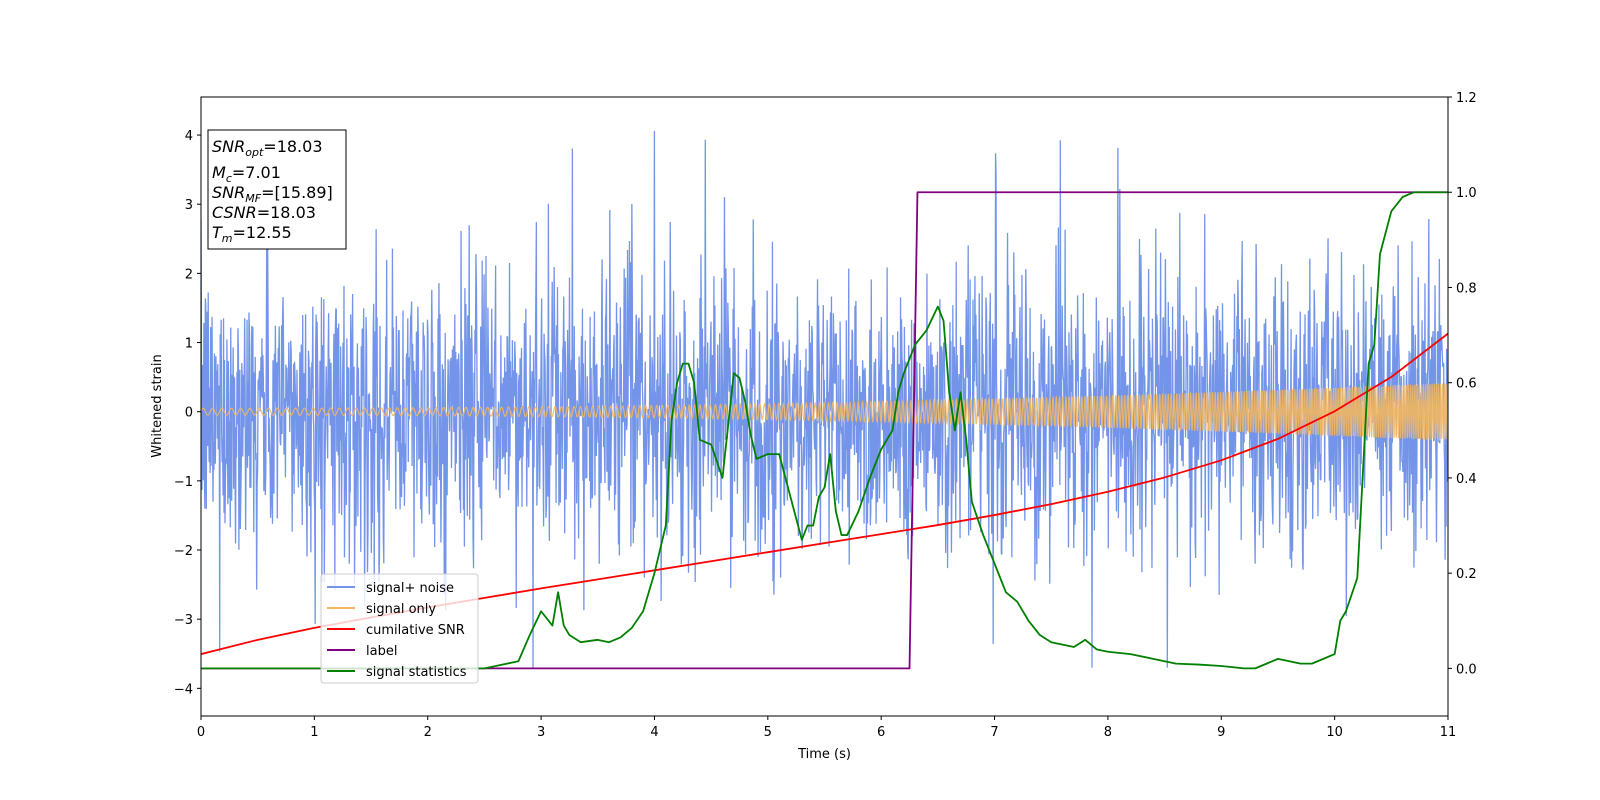 The width and height of the screenshot is (1600, 800). I want to click on x-tick-label: 4, so click(654, 732).